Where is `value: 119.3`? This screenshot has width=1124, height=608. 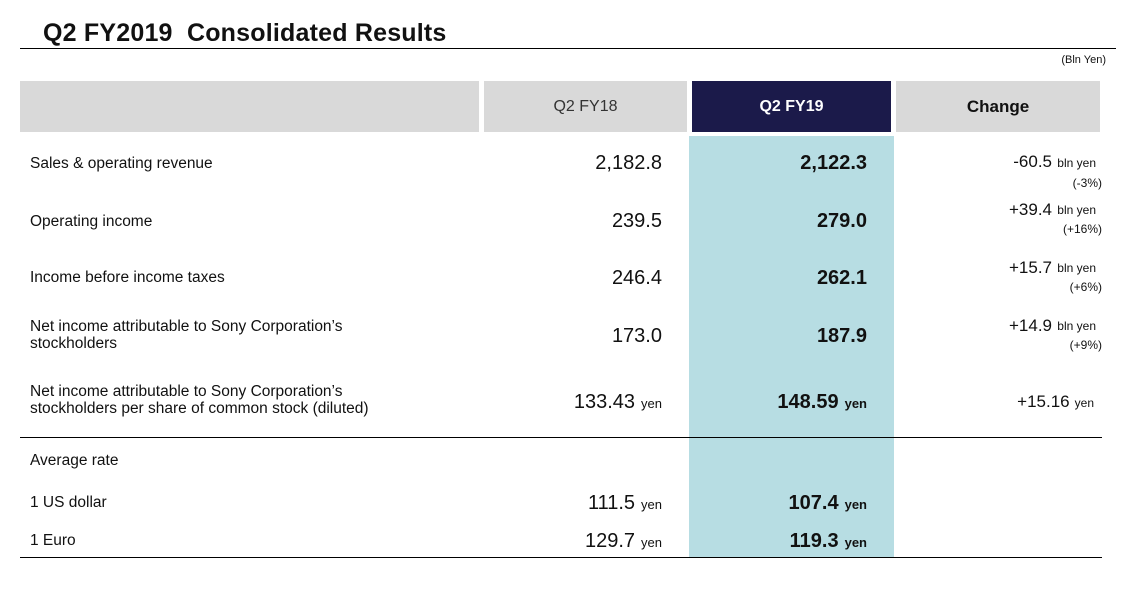
value: 119.3 is located at coordinates (814, 541).